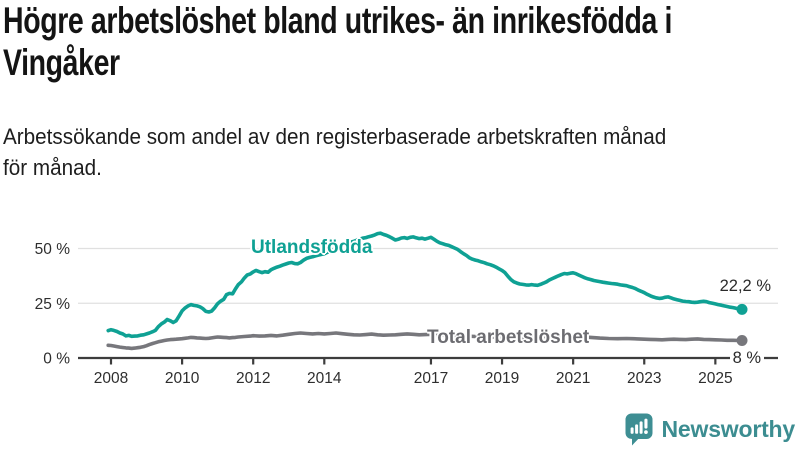  I want to click on x-tick-label: 2010, so click(182, 378).